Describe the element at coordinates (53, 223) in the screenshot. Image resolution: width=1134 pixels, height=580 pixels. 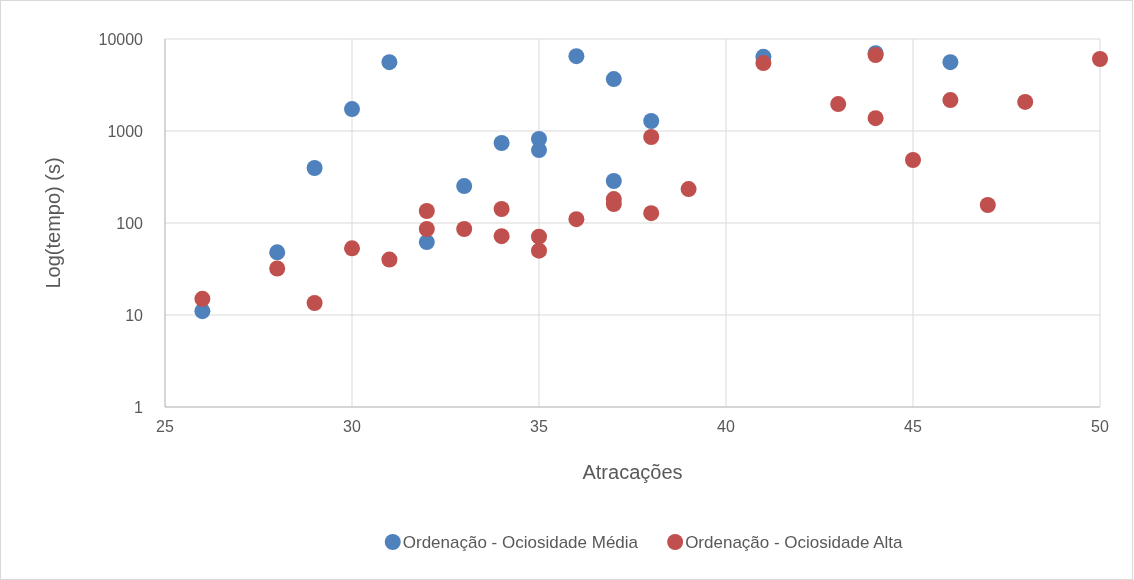
I see `y-axis-title: Log(tempo) (s)` at that location.